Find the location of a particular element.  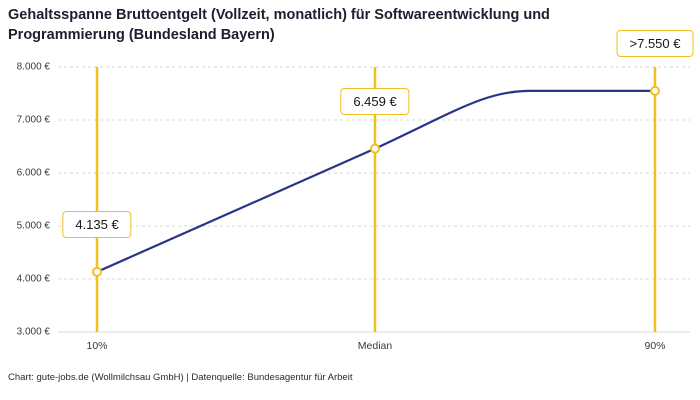

y-axis-tick: 4.000 € is located at coordinates (33, 279).